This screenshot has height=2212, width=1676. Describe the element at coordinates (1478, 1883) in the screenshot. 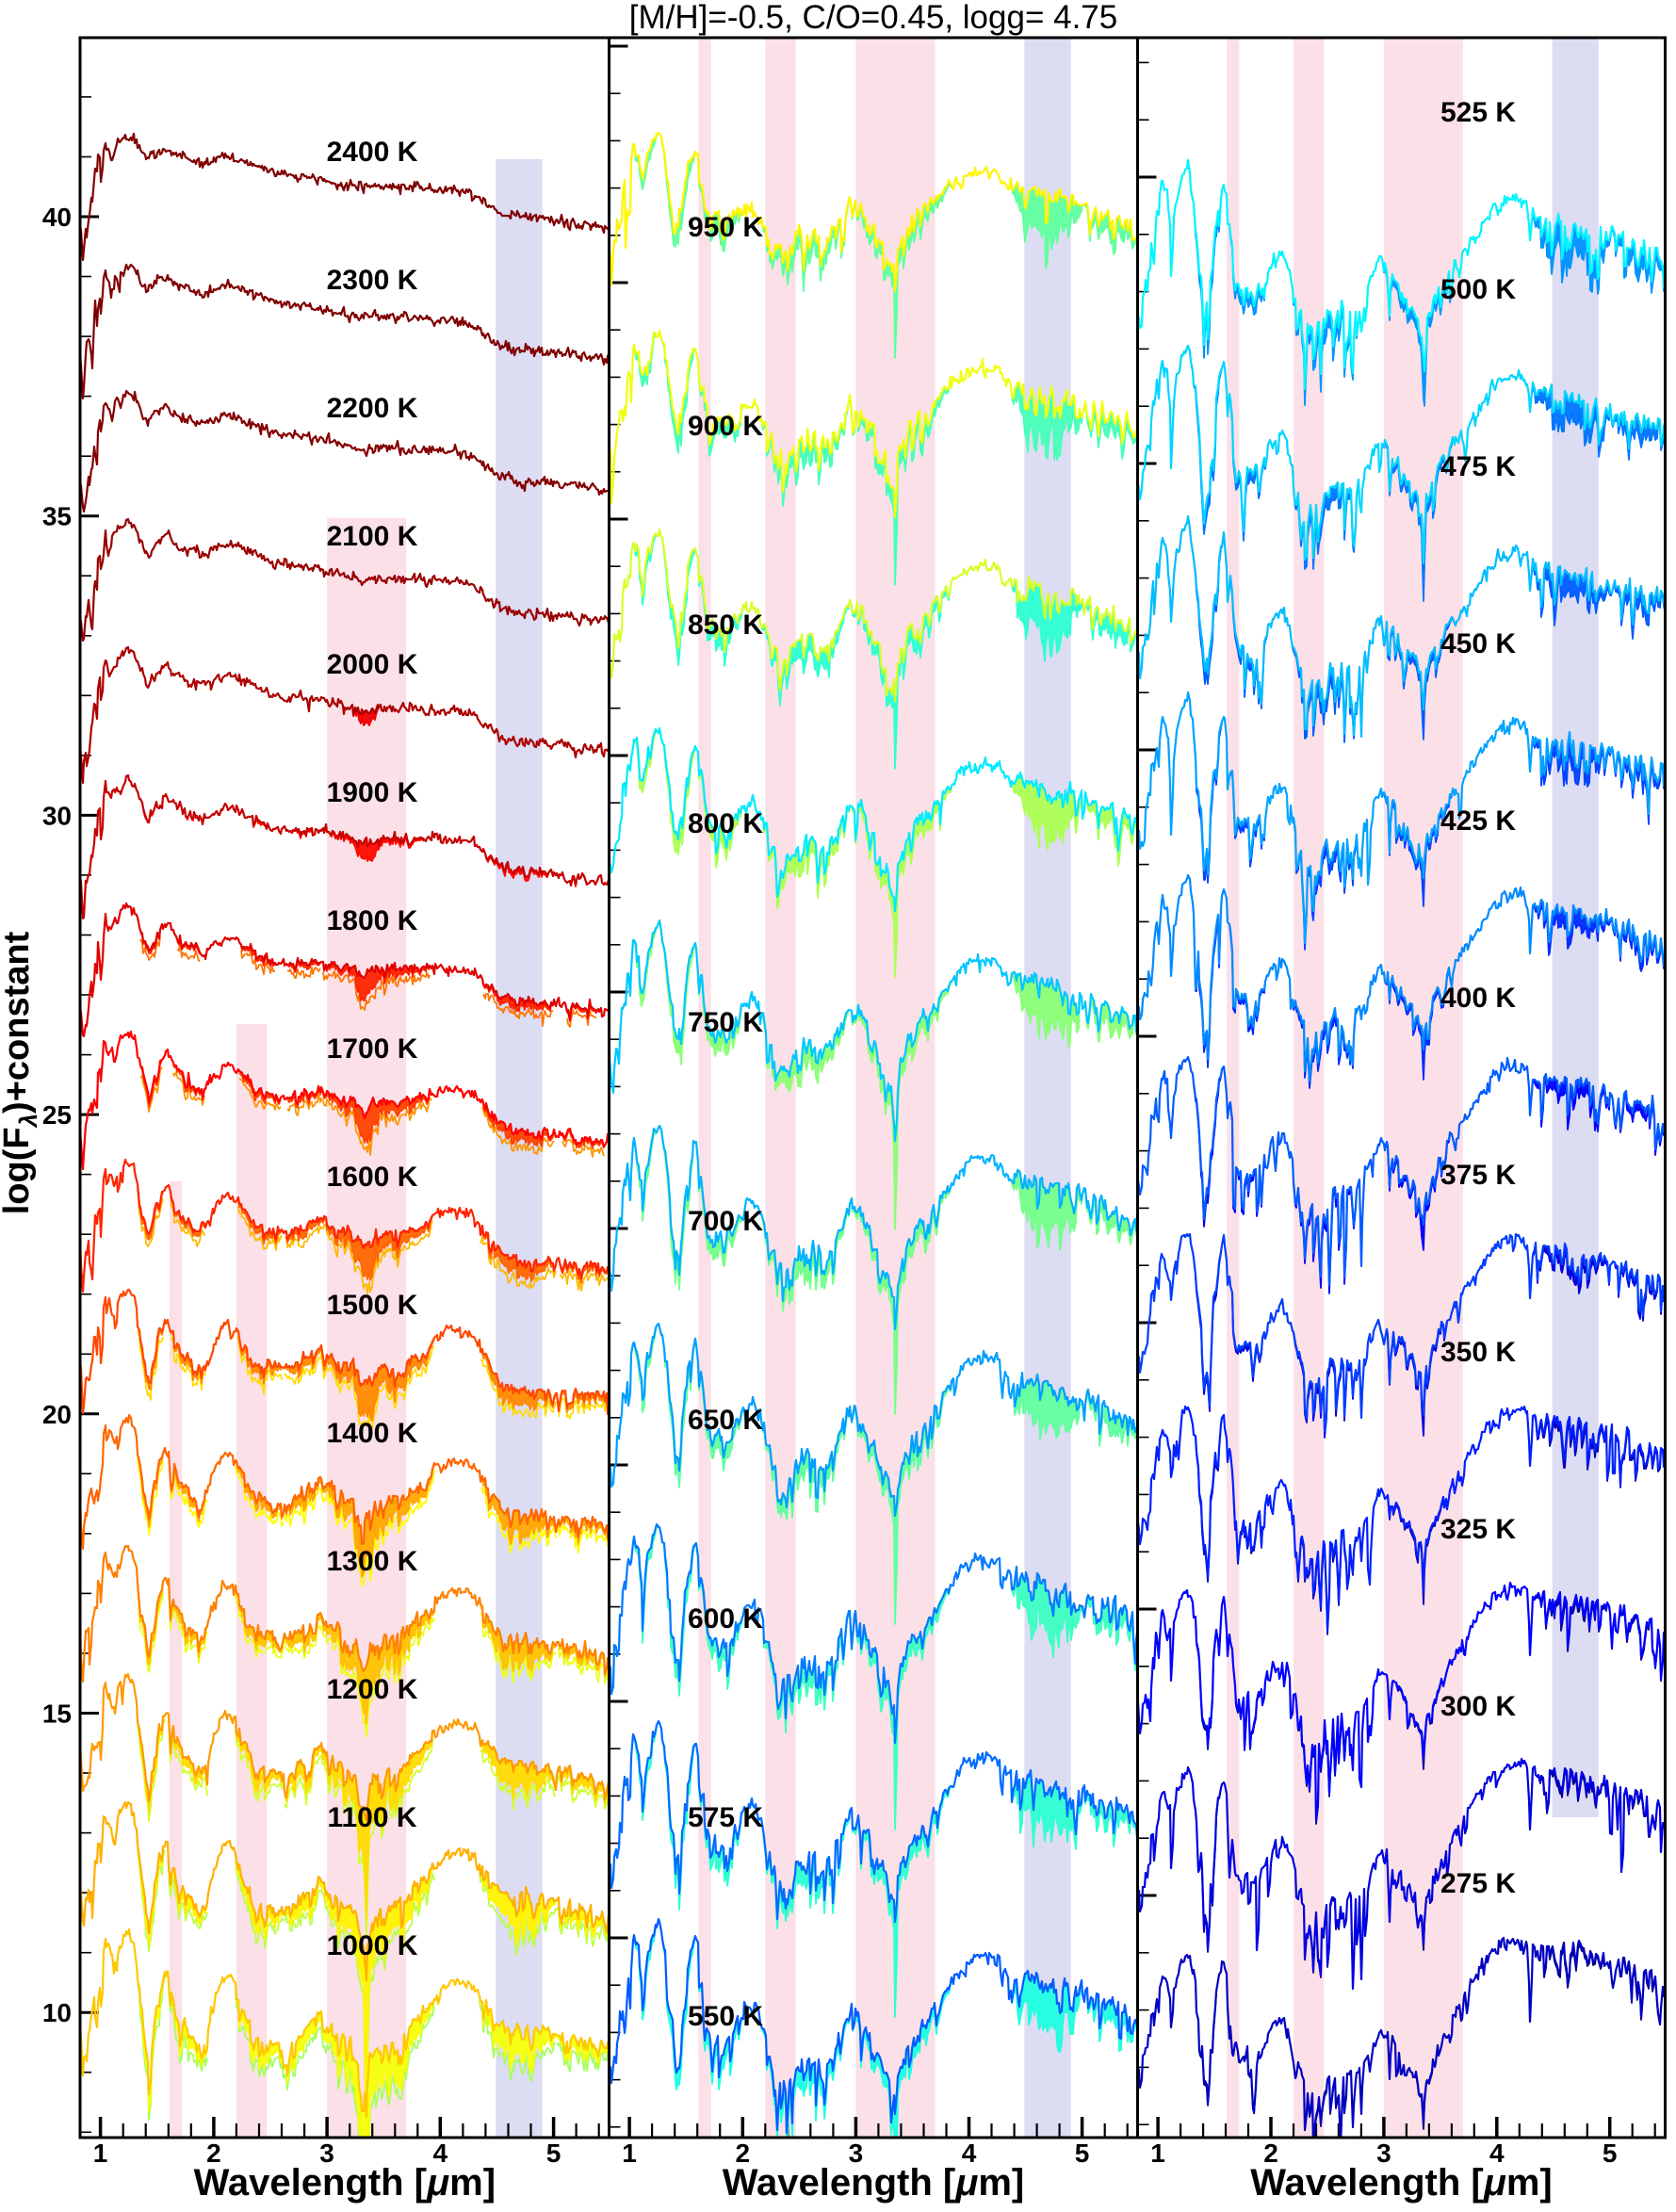

I see `svg-text: 275 K` at that location.